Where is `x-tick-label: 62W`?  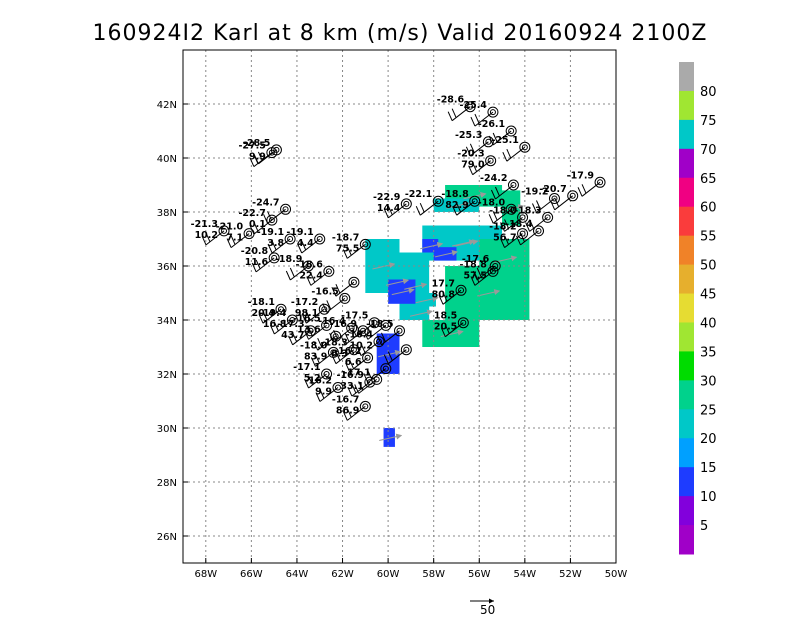 x-tick-label: 62W is located at coordinates (342, 574).